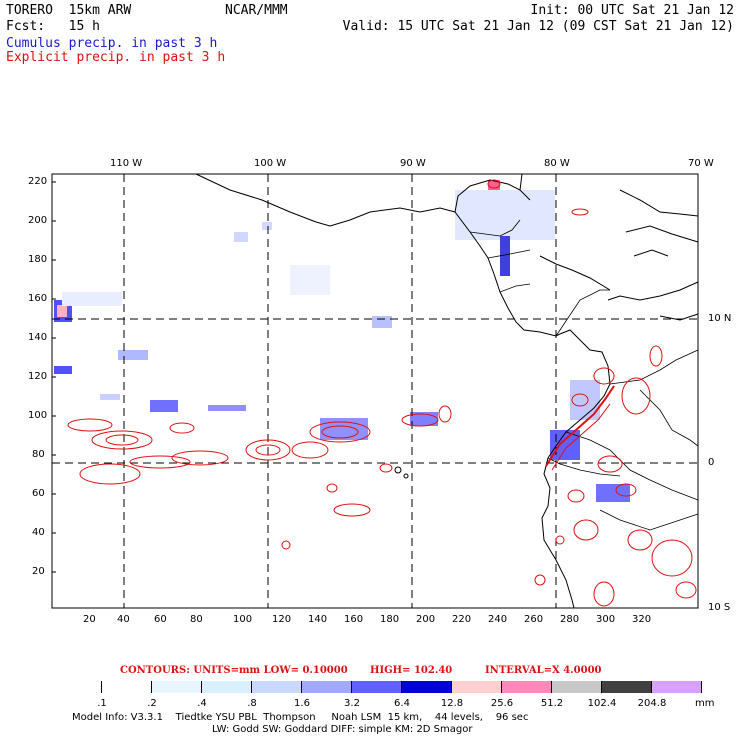 Image resolution: width=740 pixels, height=740 pixels. I want to click on x-tick-label: 100, so click(243, 619).